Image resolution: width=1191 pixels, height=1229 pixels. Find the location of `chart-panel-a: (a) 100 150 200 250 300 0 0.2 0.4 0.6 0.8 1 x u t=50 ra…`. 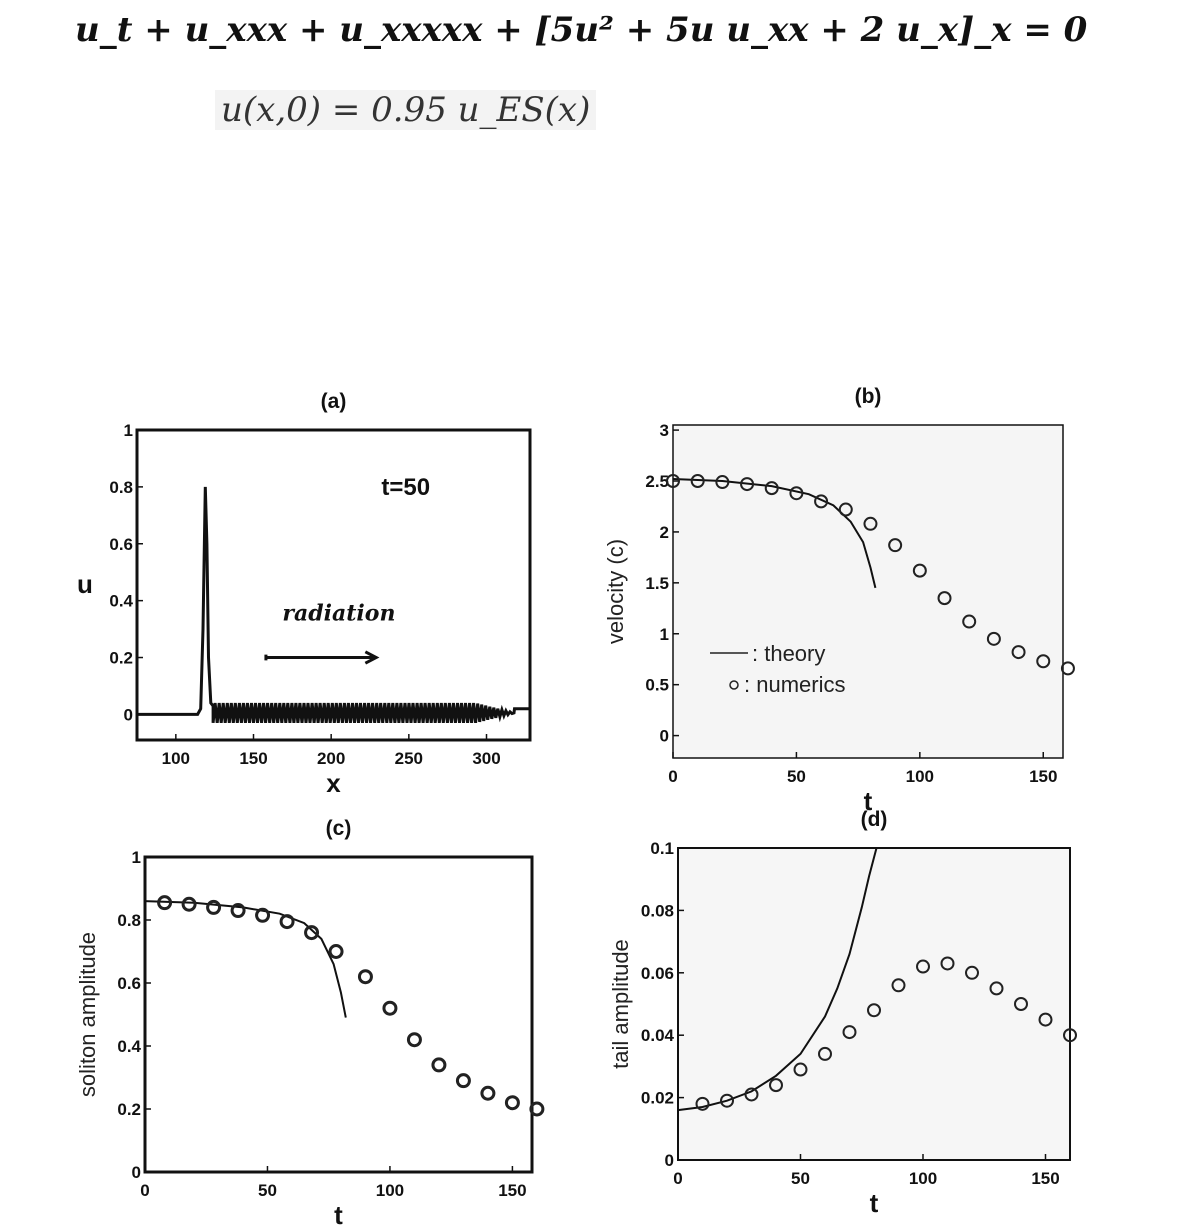

chart-panel-a: (a) 100 150 200 250 300 0 0.2 0.4 0.6 0.8 1 x u t=50 ra… is located at coordinates (304, 594).